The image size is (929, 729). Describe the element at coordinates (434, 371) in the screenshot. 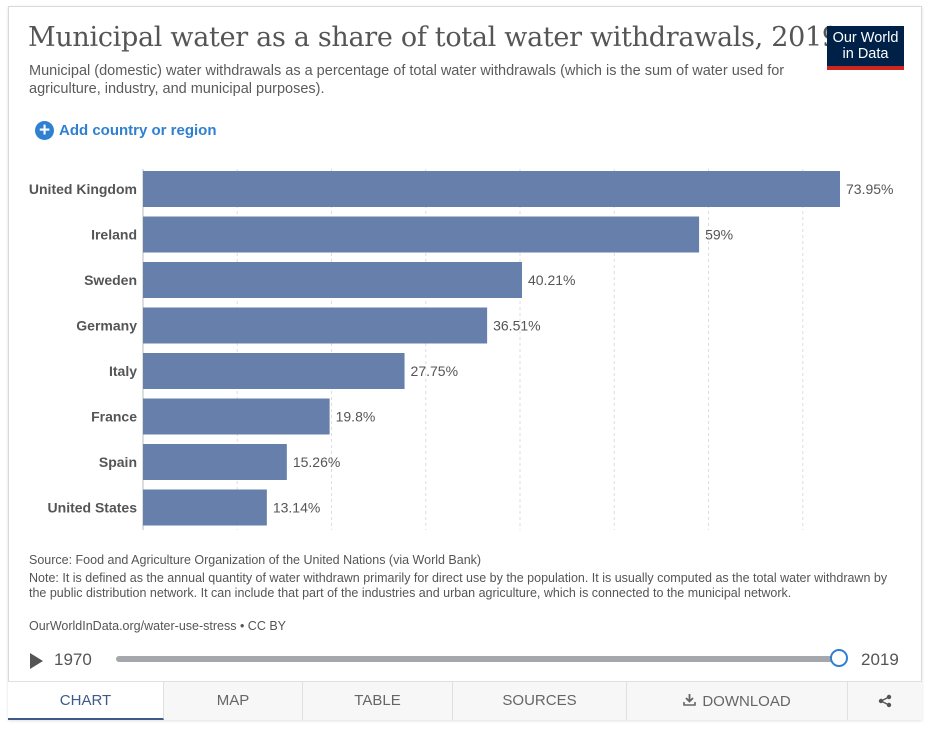

I see `value-label-italy: 27.75%` at that location.